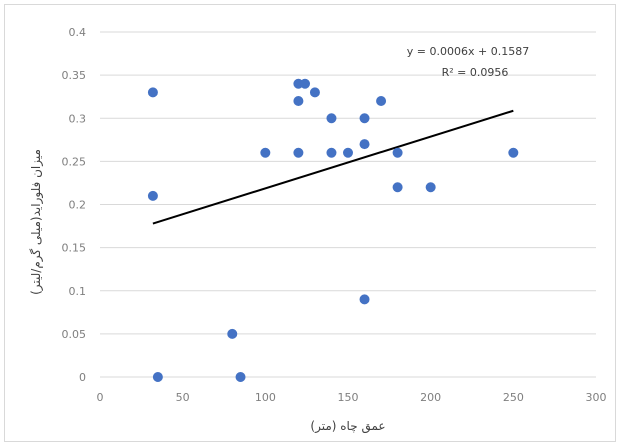  What do you see at coordinates (347, 426) in the screenshot?
I see `x-axis-title: عمق چاه (متر)` at bounding box center [347, 426].